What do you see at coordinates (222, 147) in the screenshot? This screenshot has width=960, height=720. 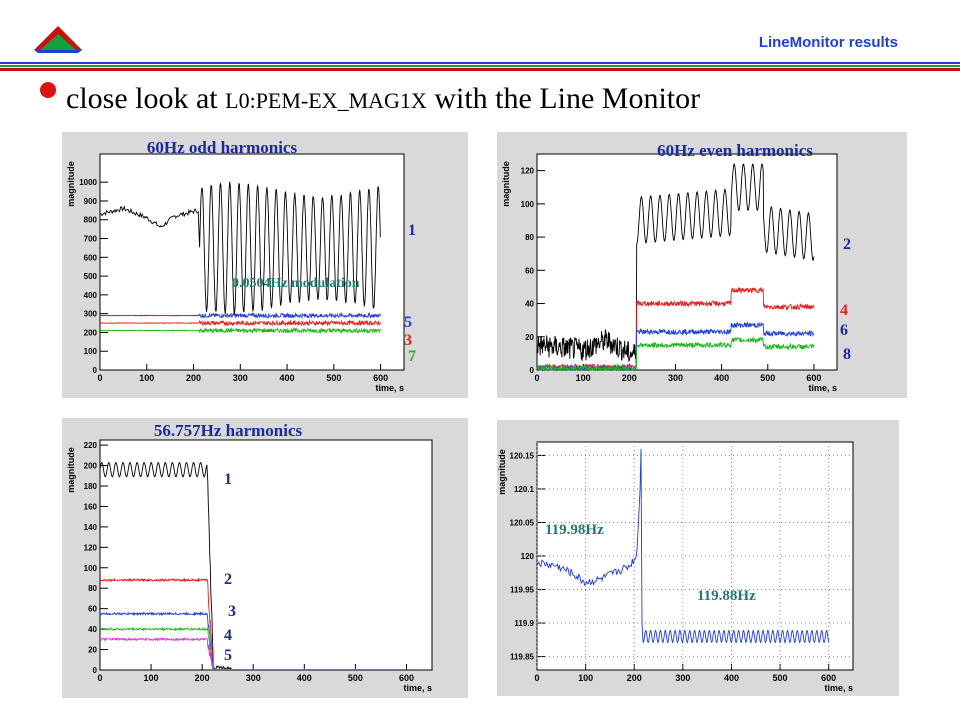 I see `chart-title: 60Hz odd harmonics` at bounding box center [222, 147].